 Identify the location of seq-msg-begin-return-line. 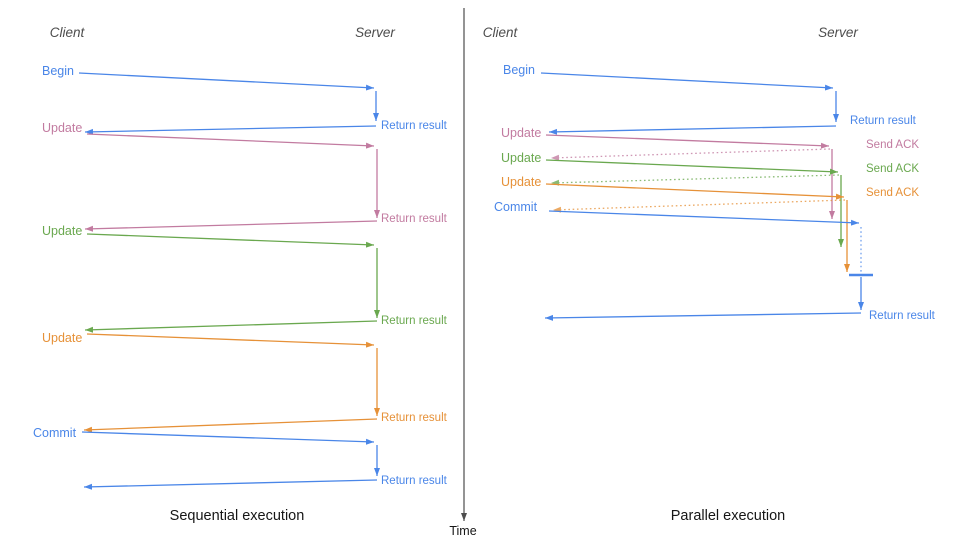
(230, 130).